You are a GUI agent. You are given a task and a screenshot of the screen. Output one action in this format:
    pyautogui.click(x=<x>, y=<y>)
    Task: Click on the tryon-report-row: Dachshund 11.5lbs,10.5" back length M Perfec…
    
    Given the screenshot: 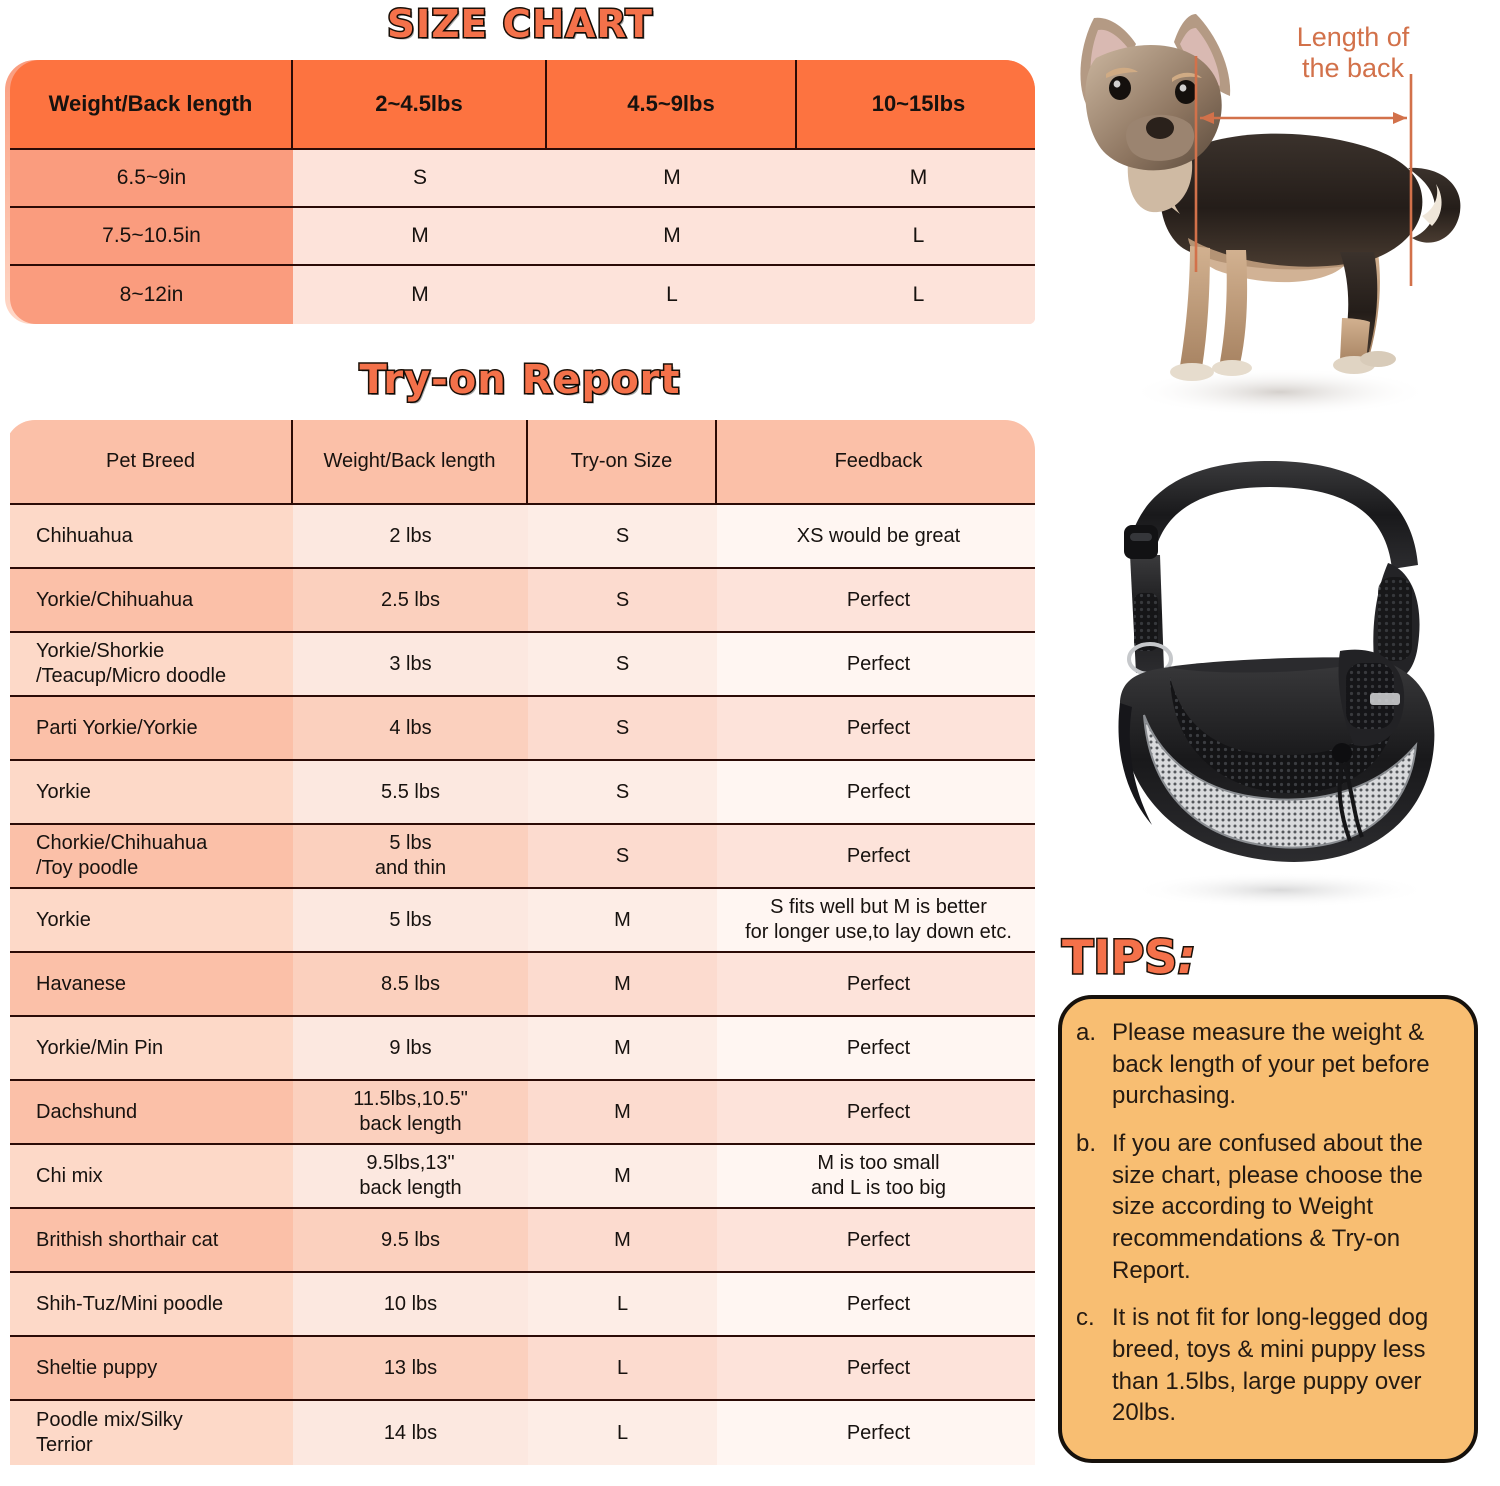 What is the action you would take?
    pyautogui.click(x=522, y=1113)
    